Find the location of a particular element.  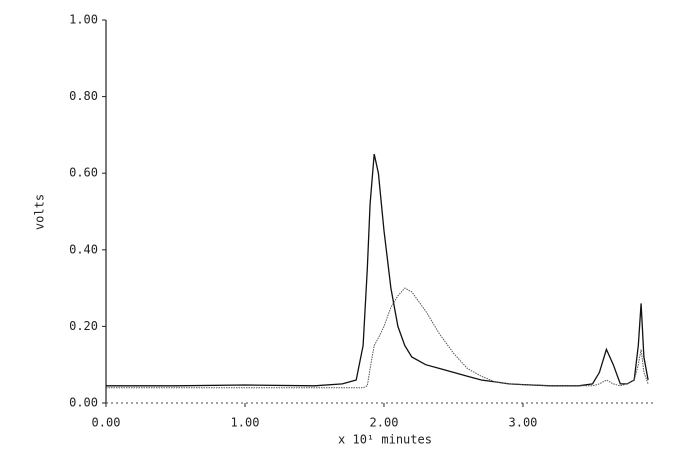

y-tick-label: 0.80 is located at coordinates (83, 96).